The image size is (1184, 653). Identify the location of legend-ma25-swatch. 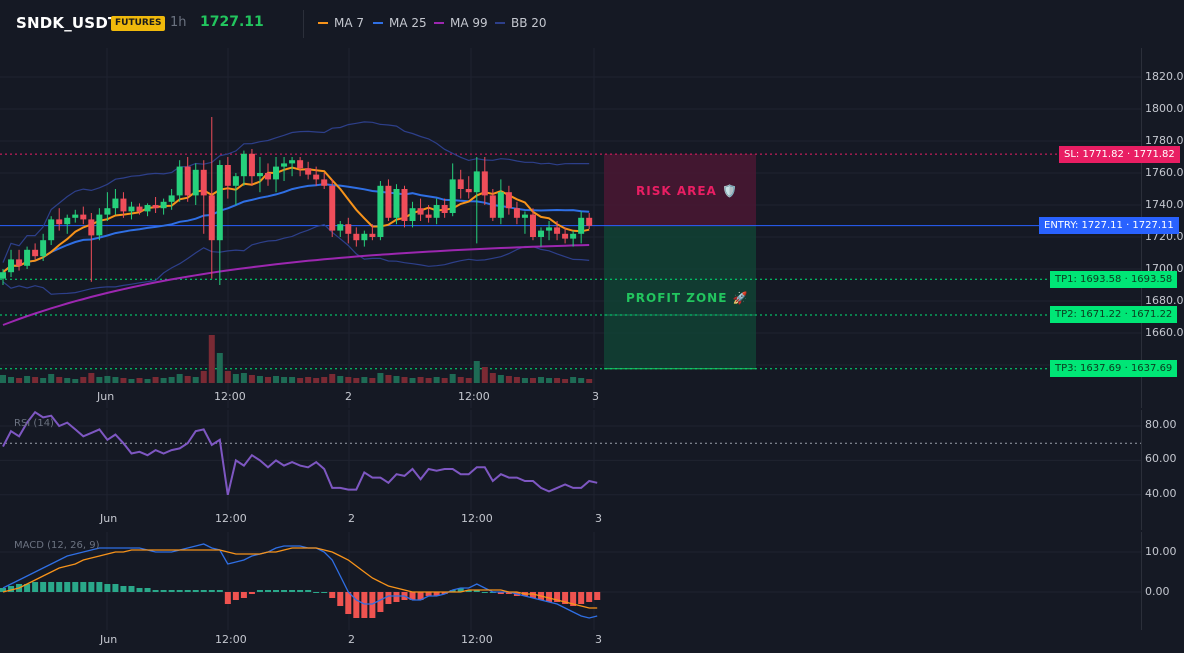
(378, 23).